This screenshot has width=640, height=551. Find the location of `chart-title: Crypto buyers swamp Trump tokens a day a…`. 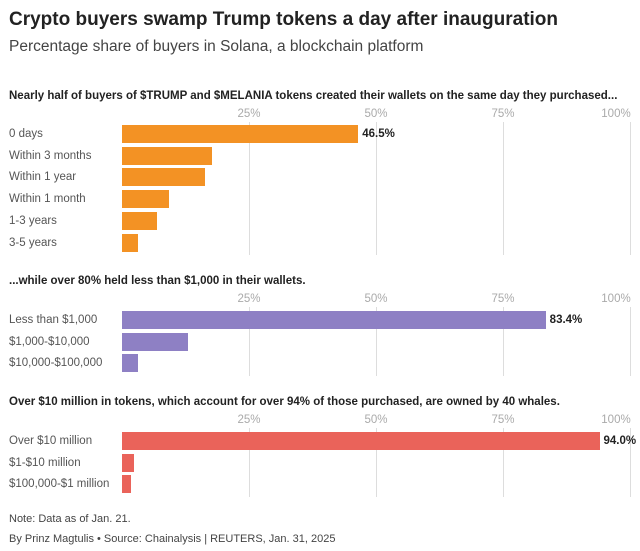

chart-title: Crypto buyers swamp Trump tokens a day a… is located at coordinates (284, 19).